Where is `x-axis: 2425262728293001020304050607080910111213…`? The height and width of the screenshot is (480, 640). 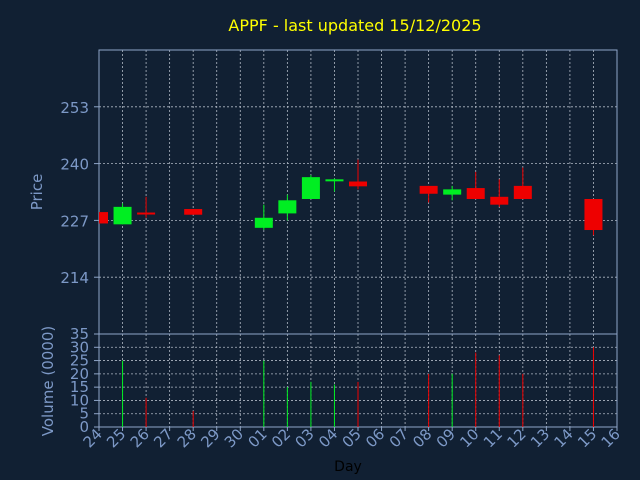 x-axis: 2425262728293001020304050607080910111213… is located at coordinates (352, 438).